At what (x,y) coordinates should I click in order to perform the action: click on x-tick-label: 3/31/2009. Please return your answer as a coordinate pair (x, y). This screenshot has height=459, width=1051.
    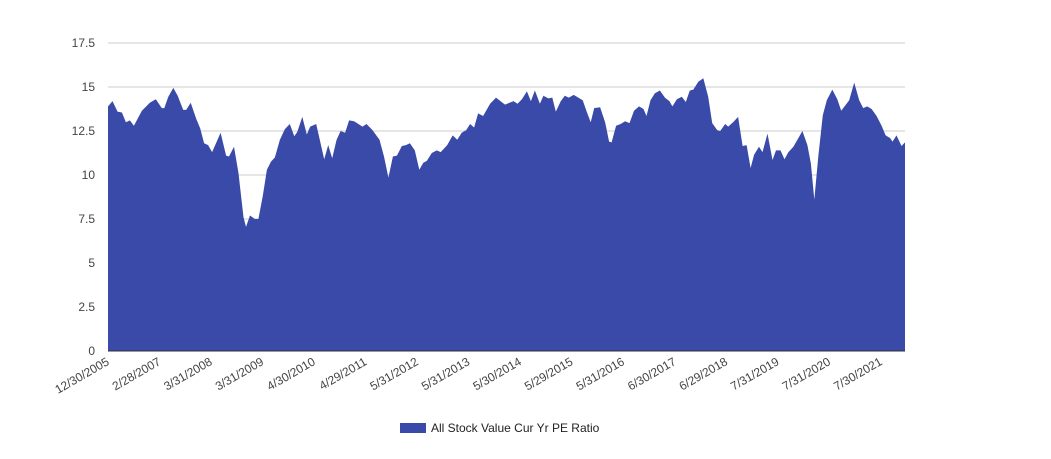
    Looking at the image, I should click on (240, 373).